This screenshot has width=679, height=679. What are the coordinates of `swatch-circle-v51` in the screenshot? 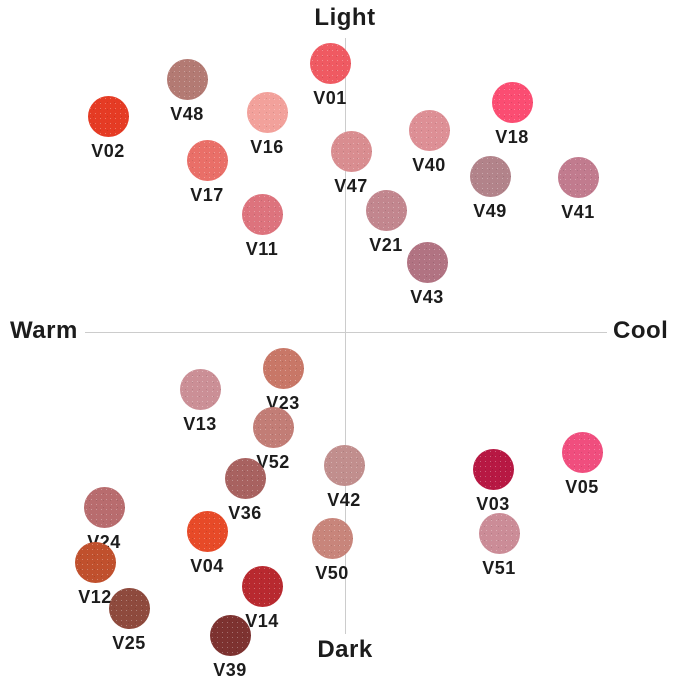 It's located at (499, 533).